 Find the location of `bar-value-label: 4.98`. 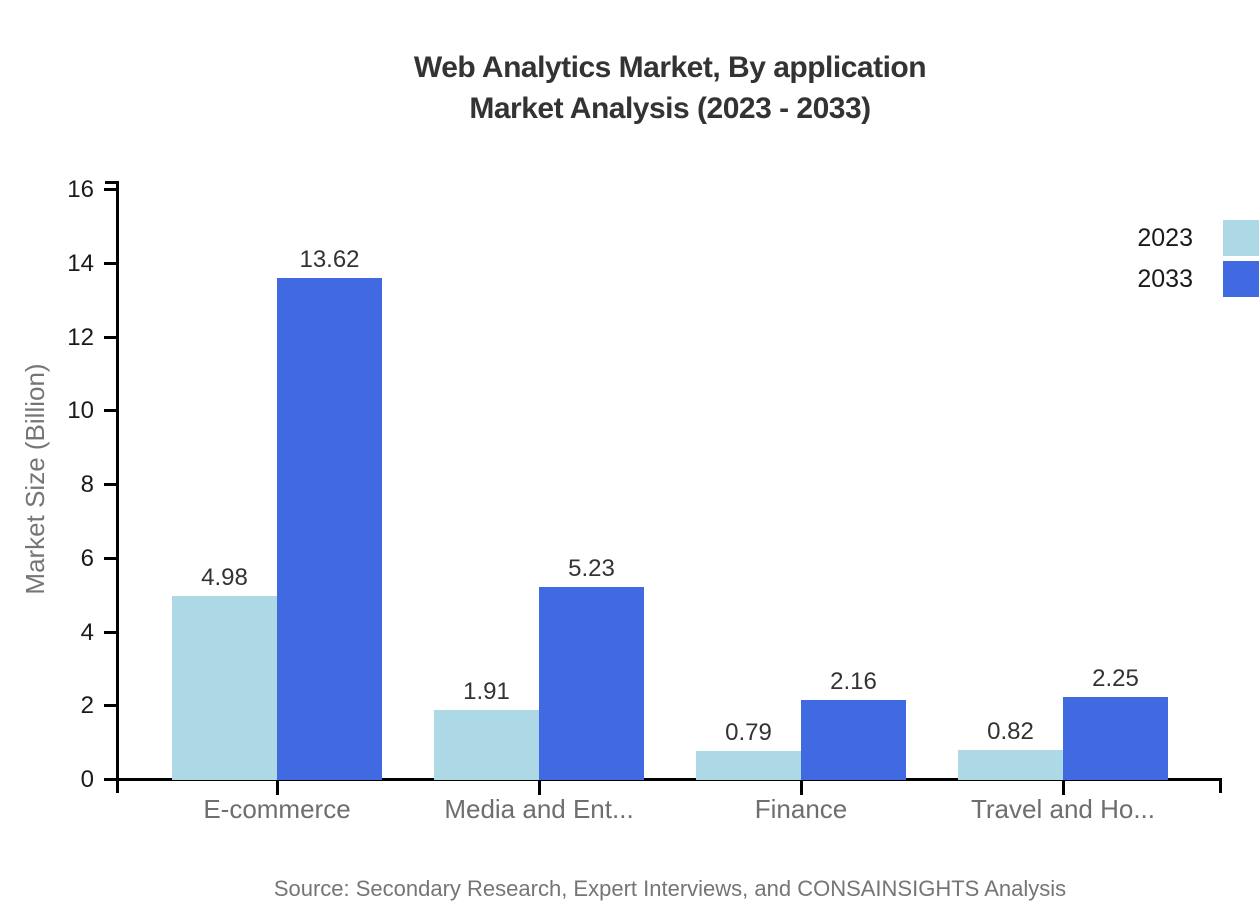

bar-value-label: 4.98 is located at coordinates (224, 578).